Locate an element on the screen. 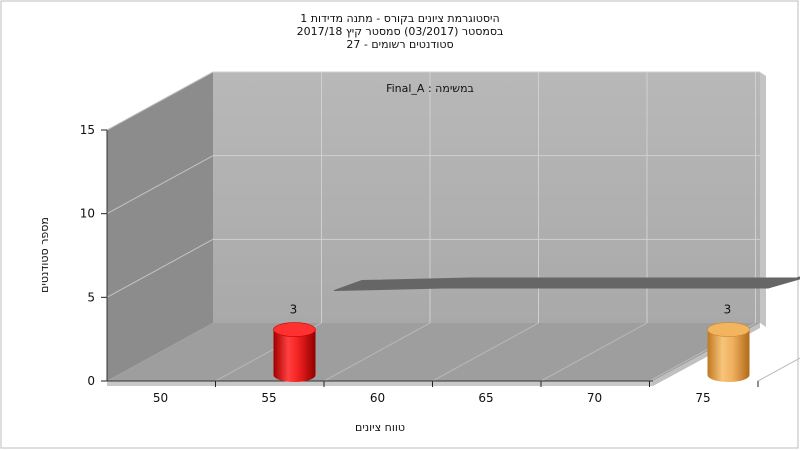 The width and height of the screenshot is (800, 450). x-tick-label: 75 is located at coordinates (702, 398).